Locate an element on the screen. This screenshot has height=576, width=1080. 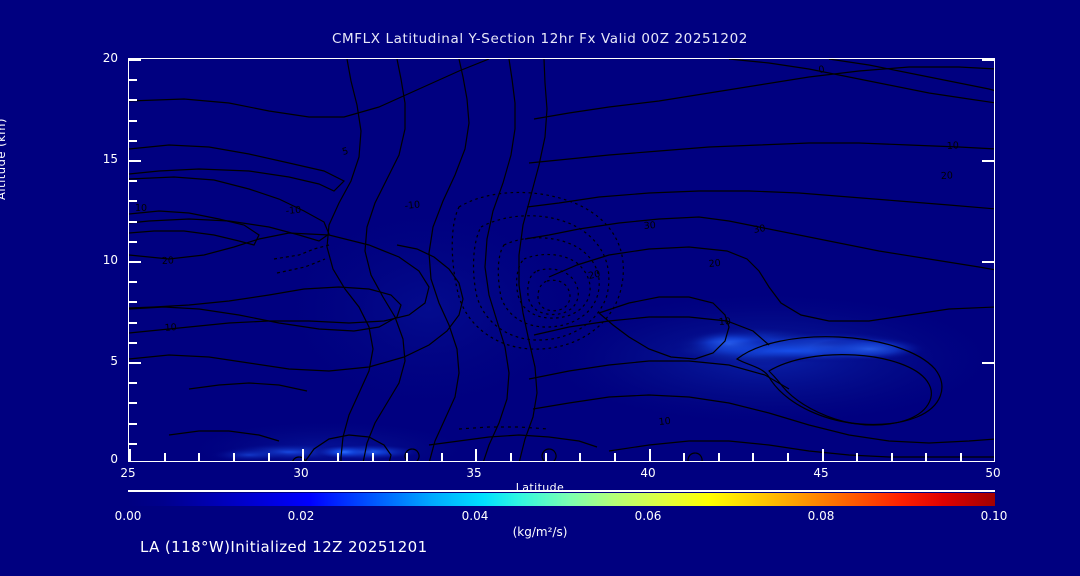
colorbar-tick-3: 0.06 is located at coordinates (648, 516).